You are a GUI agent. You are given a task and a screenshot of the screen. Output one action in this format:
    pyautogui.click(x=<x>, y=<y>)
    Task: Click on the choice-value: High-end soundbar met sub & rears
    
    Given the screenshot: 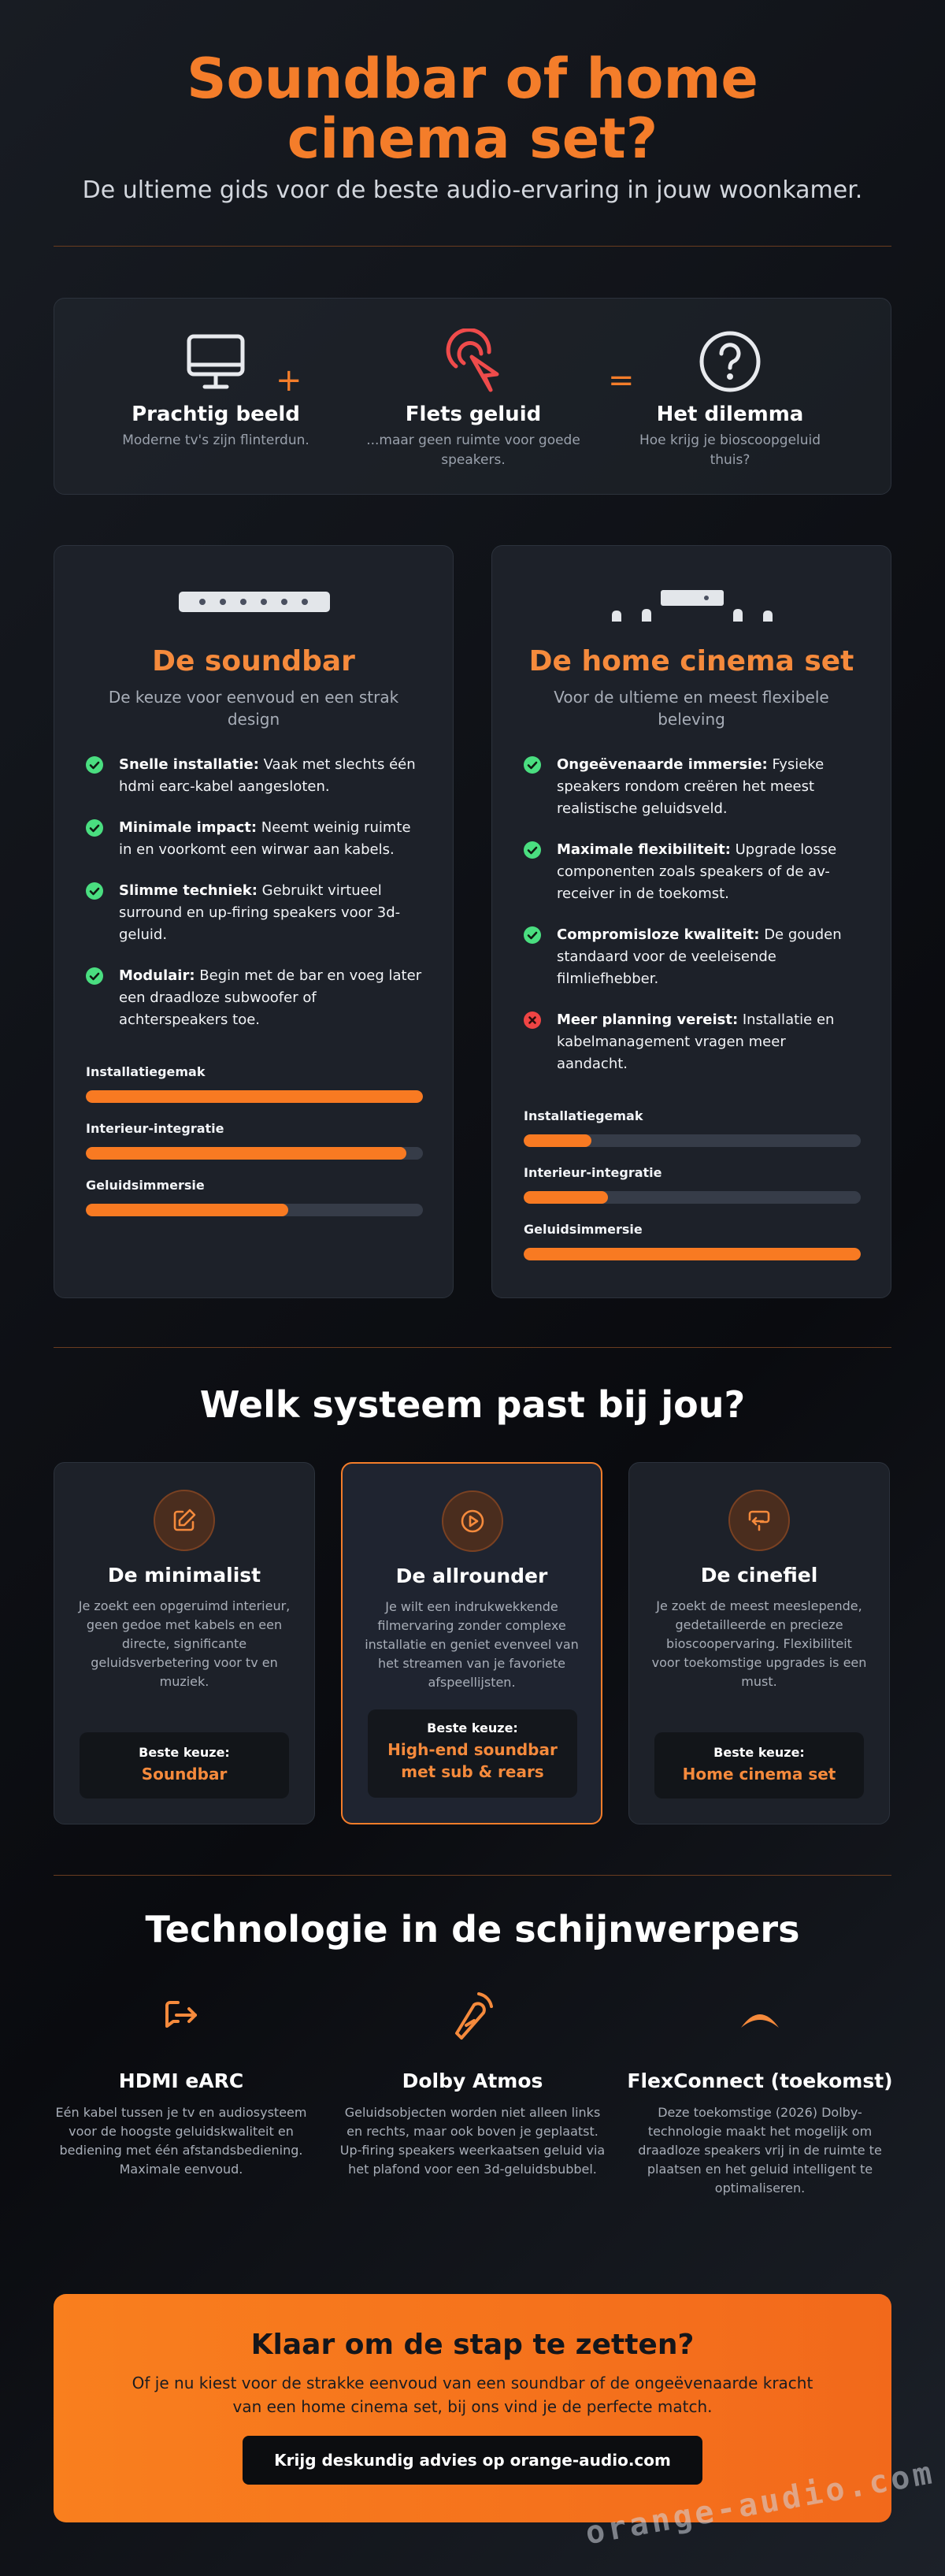 What is the action you would take?
    pyautogui.click(x=472, y=1760)
    